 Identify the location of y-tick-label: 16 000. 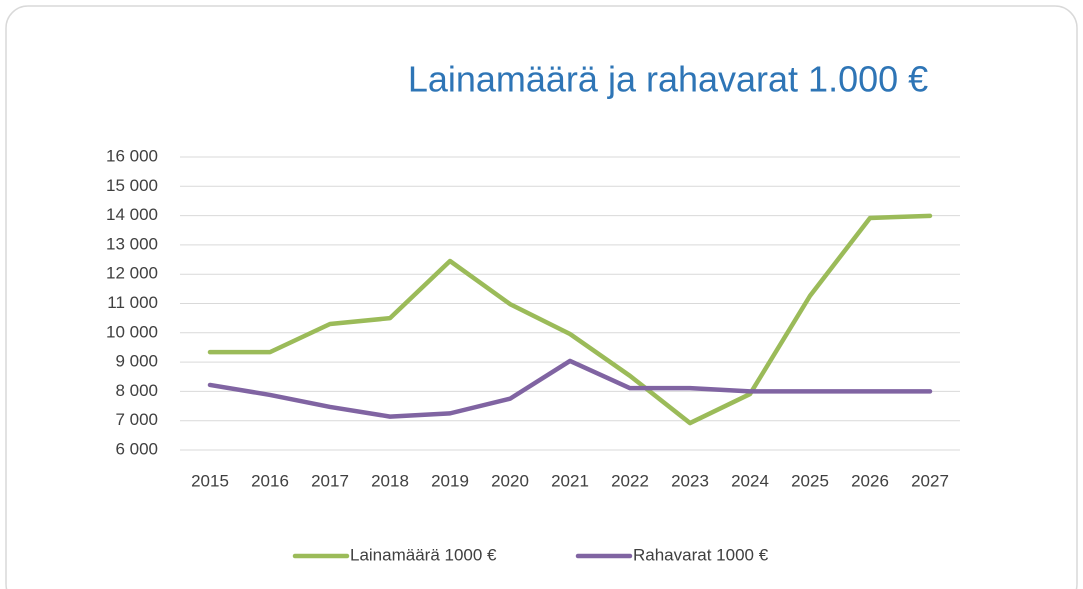
(132, 155).